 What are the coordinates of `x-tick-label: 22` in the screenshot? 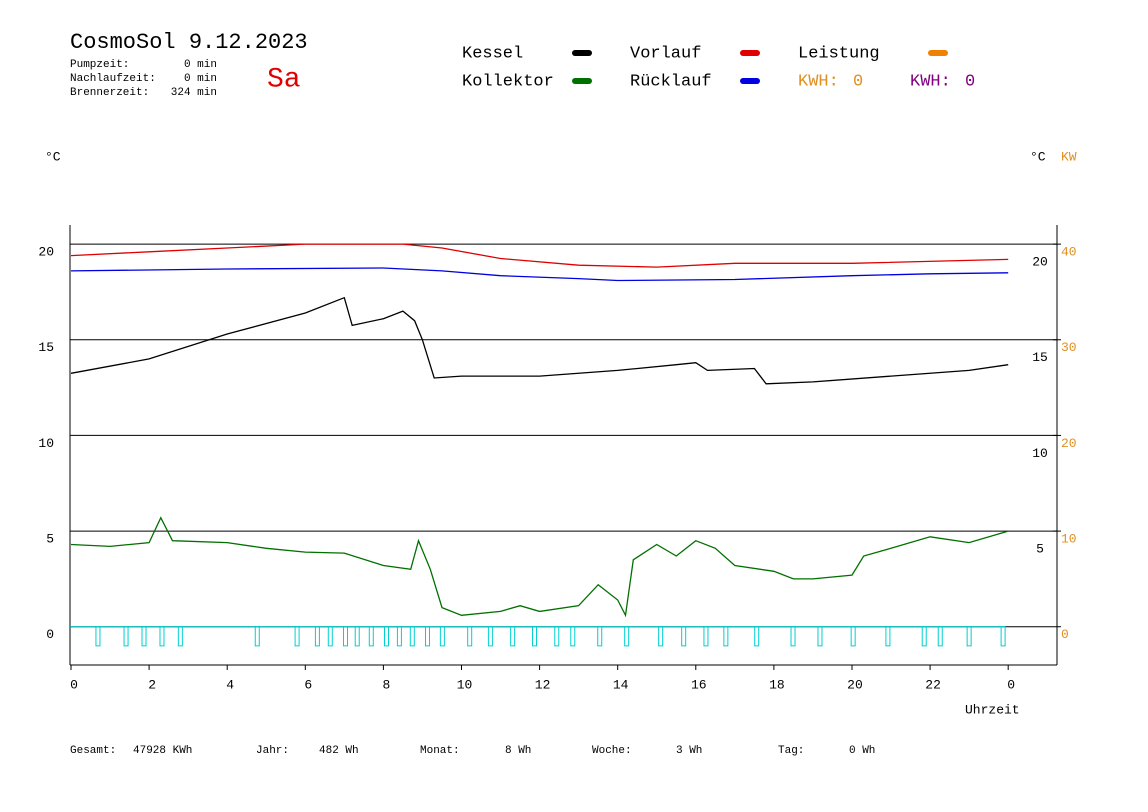 It's located at (933, 684).